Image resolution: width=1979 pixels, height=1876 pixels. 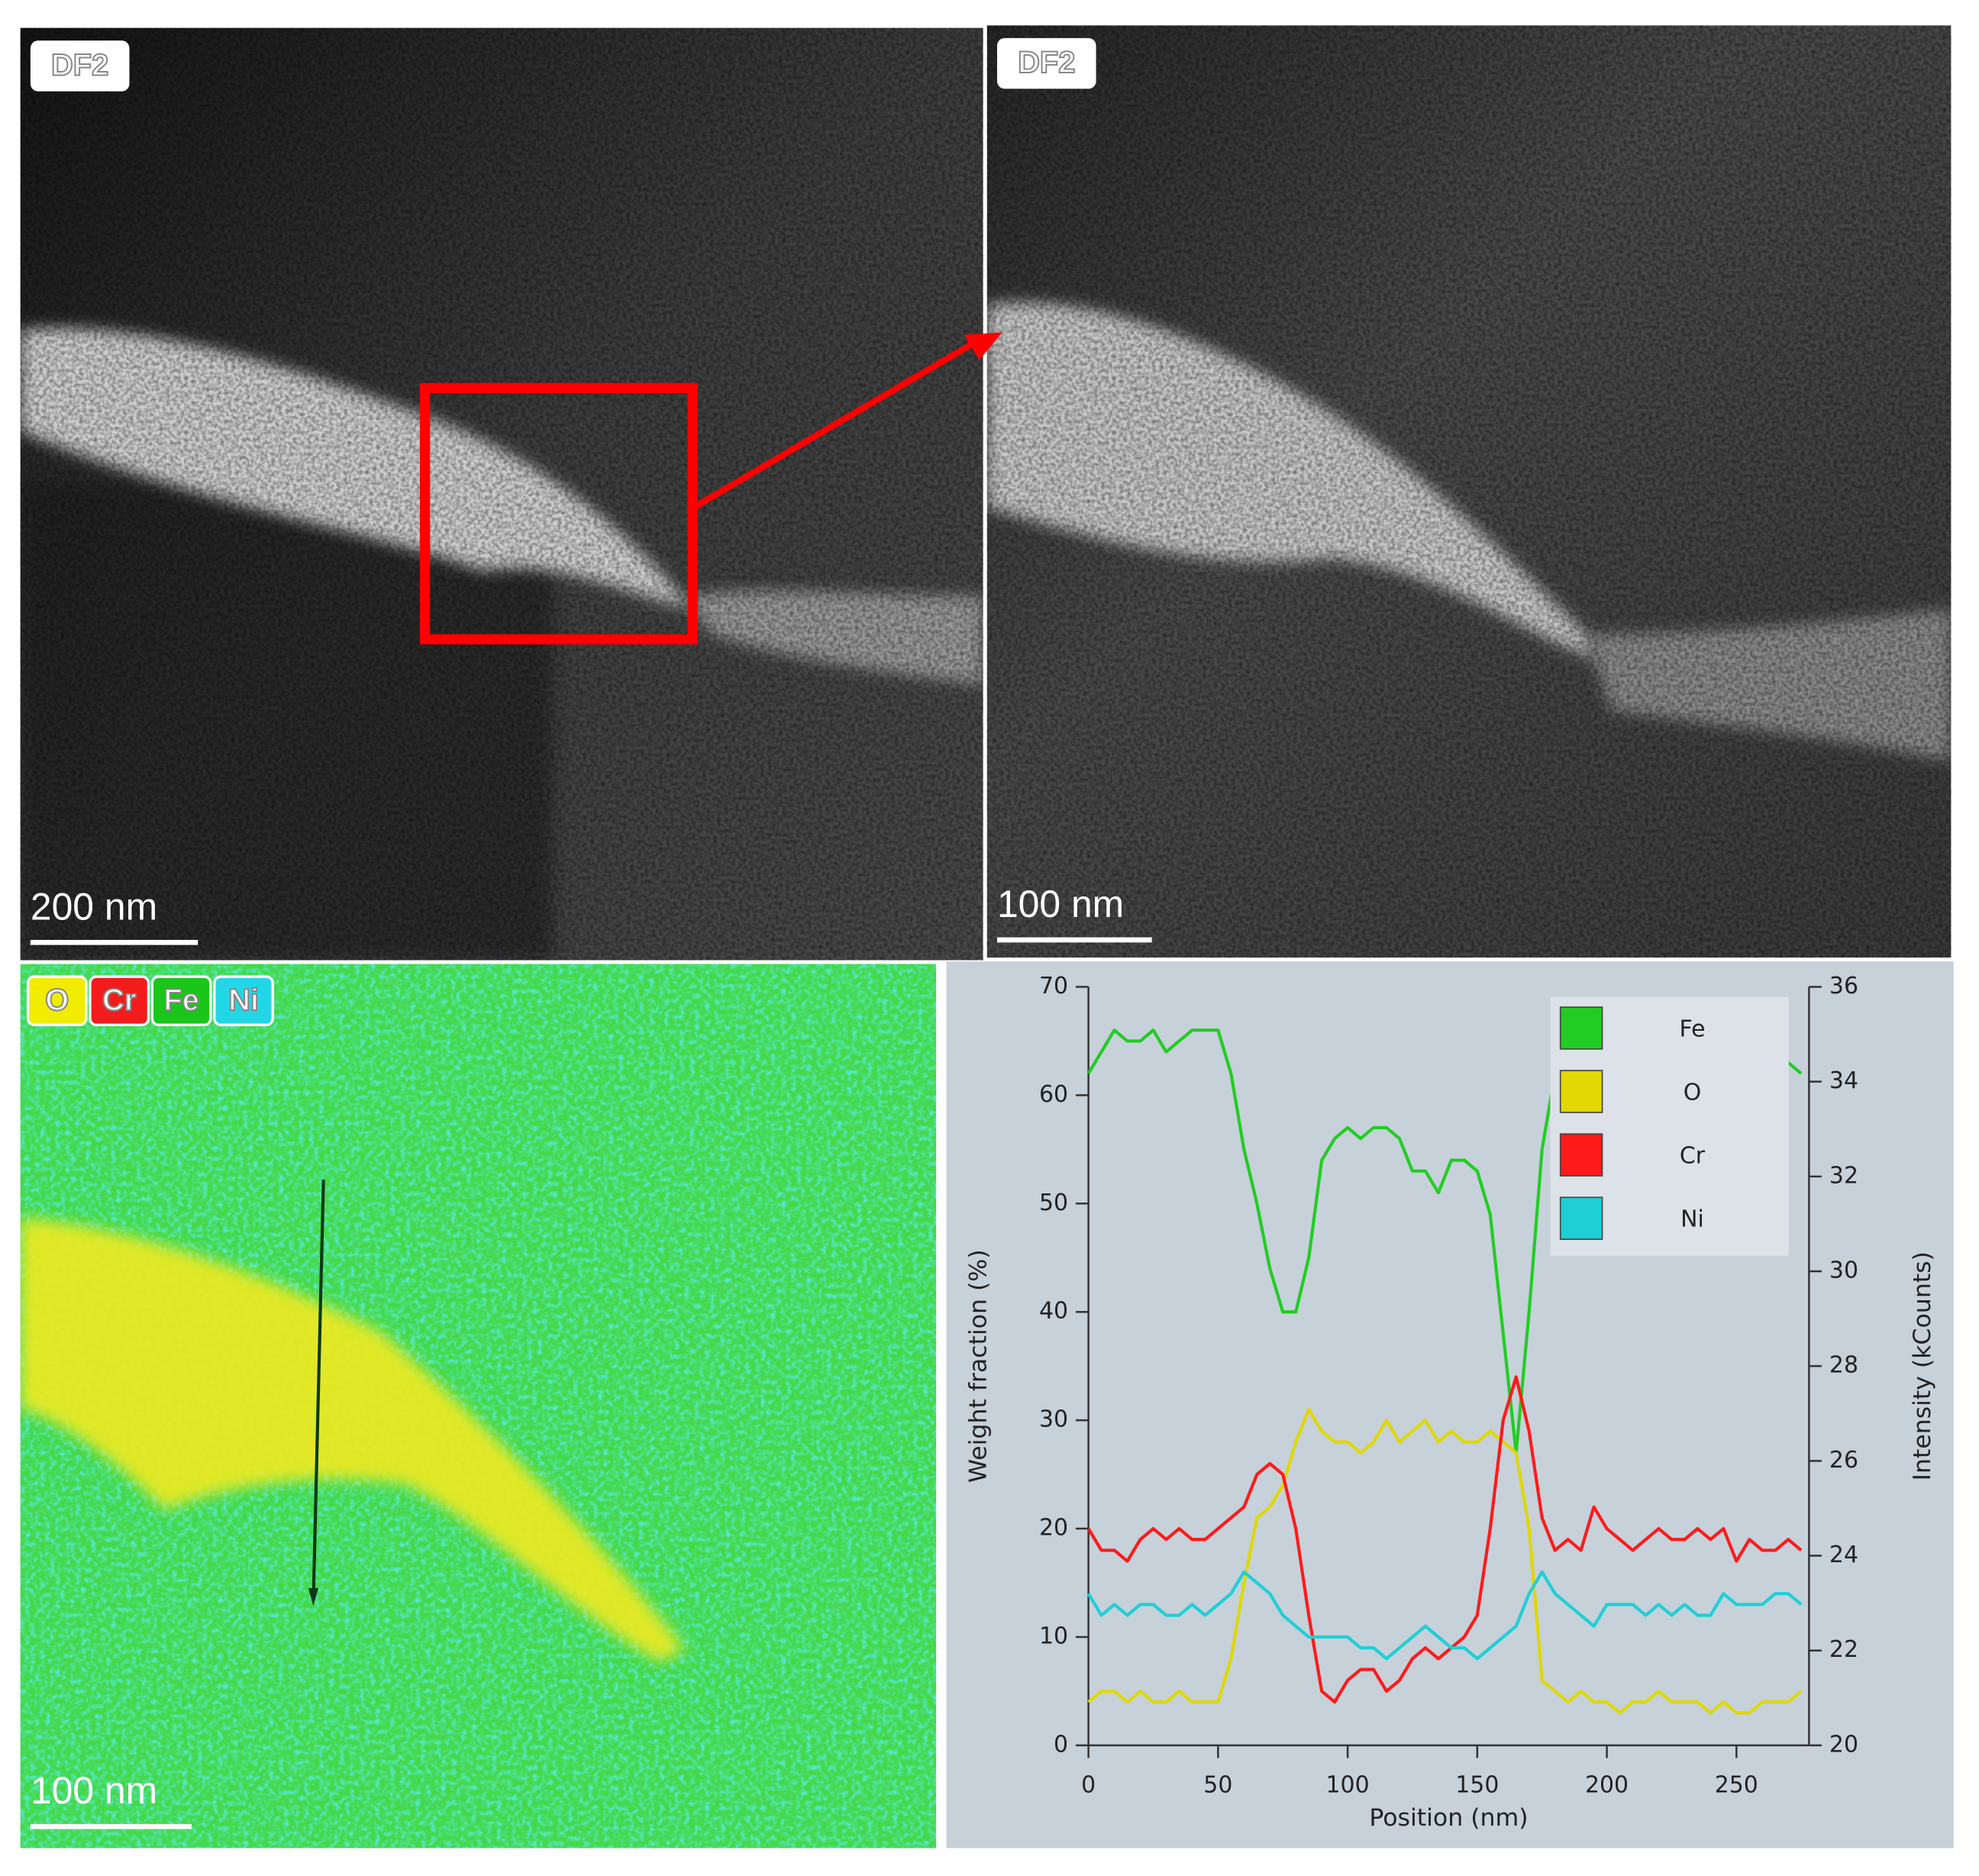 I want to click on y2-tick-label: 30, so click(x=1844, y=1270).